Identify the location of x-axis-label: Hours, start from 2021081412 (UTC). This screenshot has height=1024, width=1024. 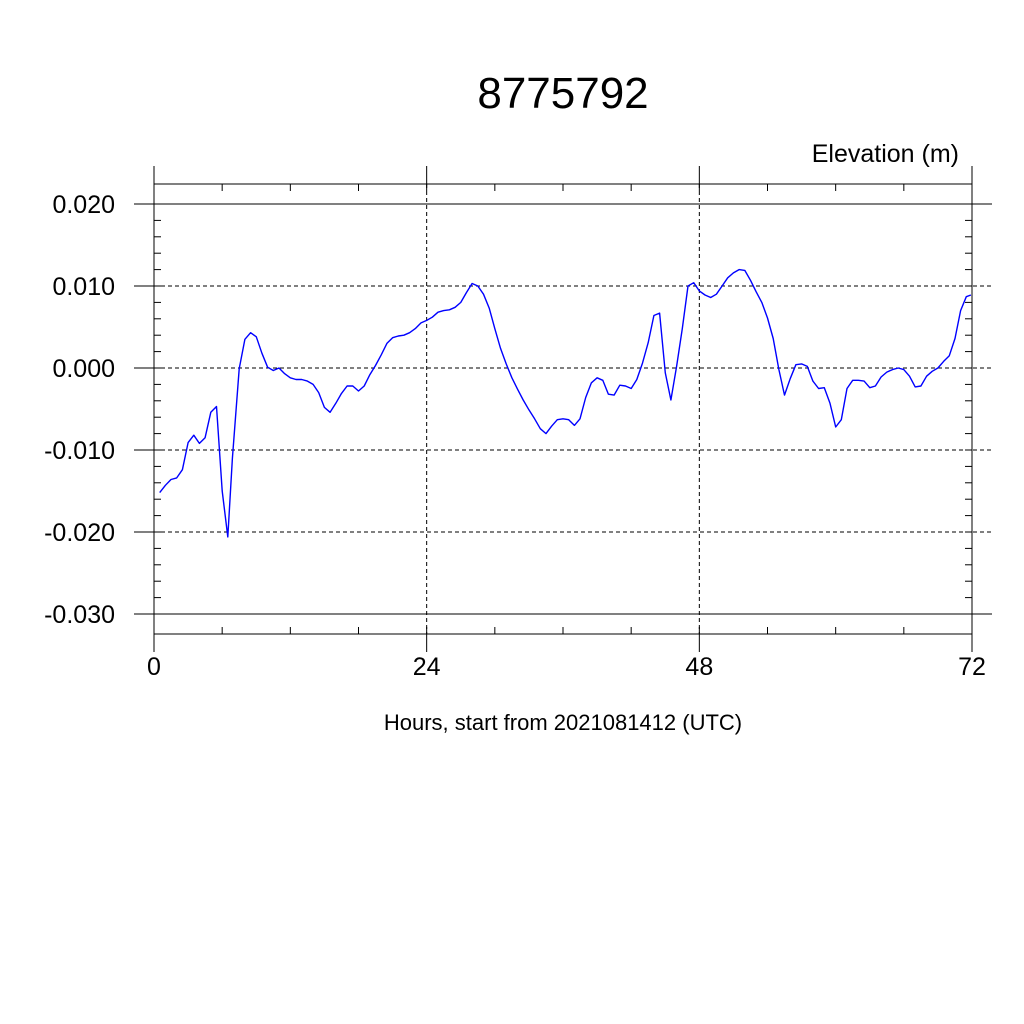
(563, 722).